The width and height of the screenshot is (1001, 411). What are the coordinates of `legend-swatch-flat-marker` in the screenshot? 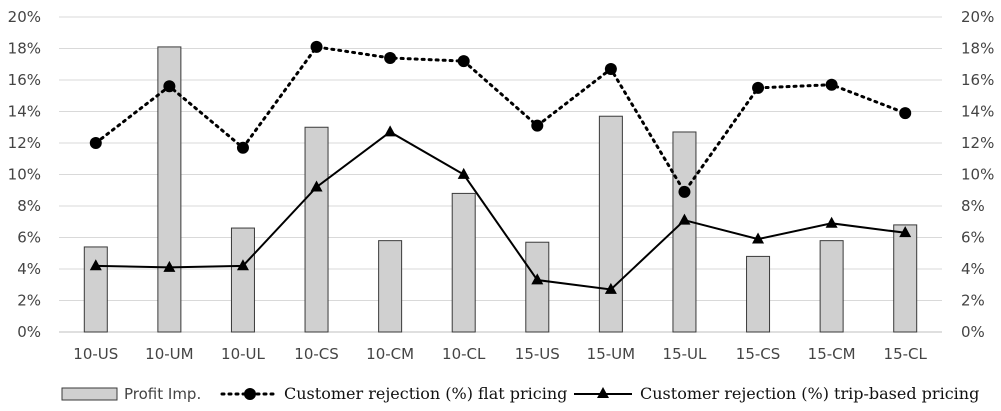 It's located at (250, 394).